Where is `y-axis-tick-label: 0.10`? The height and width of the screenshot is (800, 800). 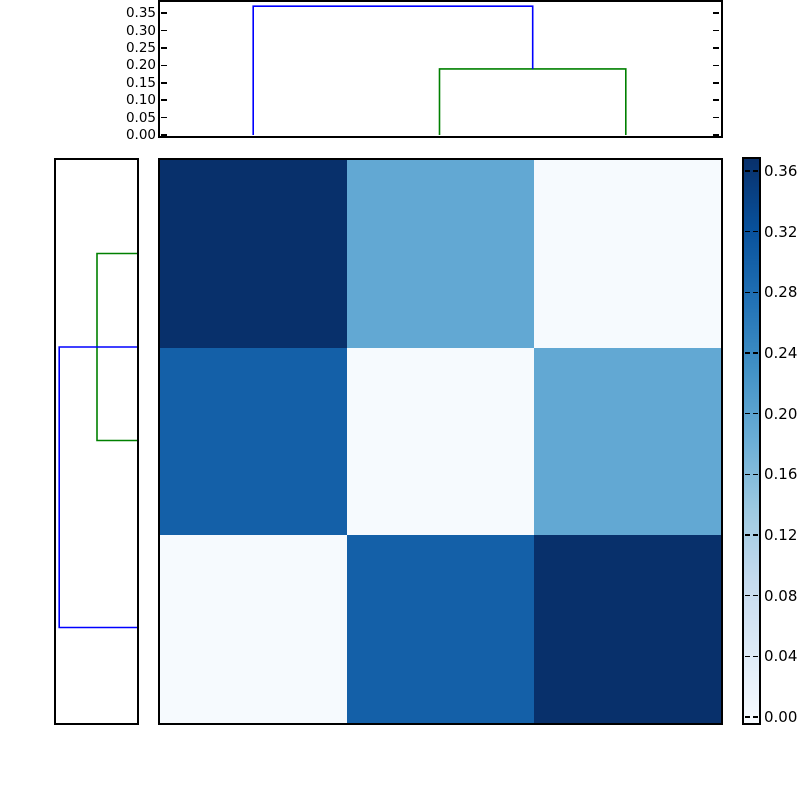 y-axis-tick-label: 0.10 is located at coordinates (140, 100).